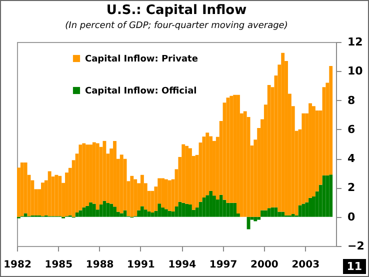 The width and height of the screenshot is (369, 277). What do you see at coordinates (352, 129) in the screenshot?
I see `y-tick-label: 6` at bounding box center [352, 129].